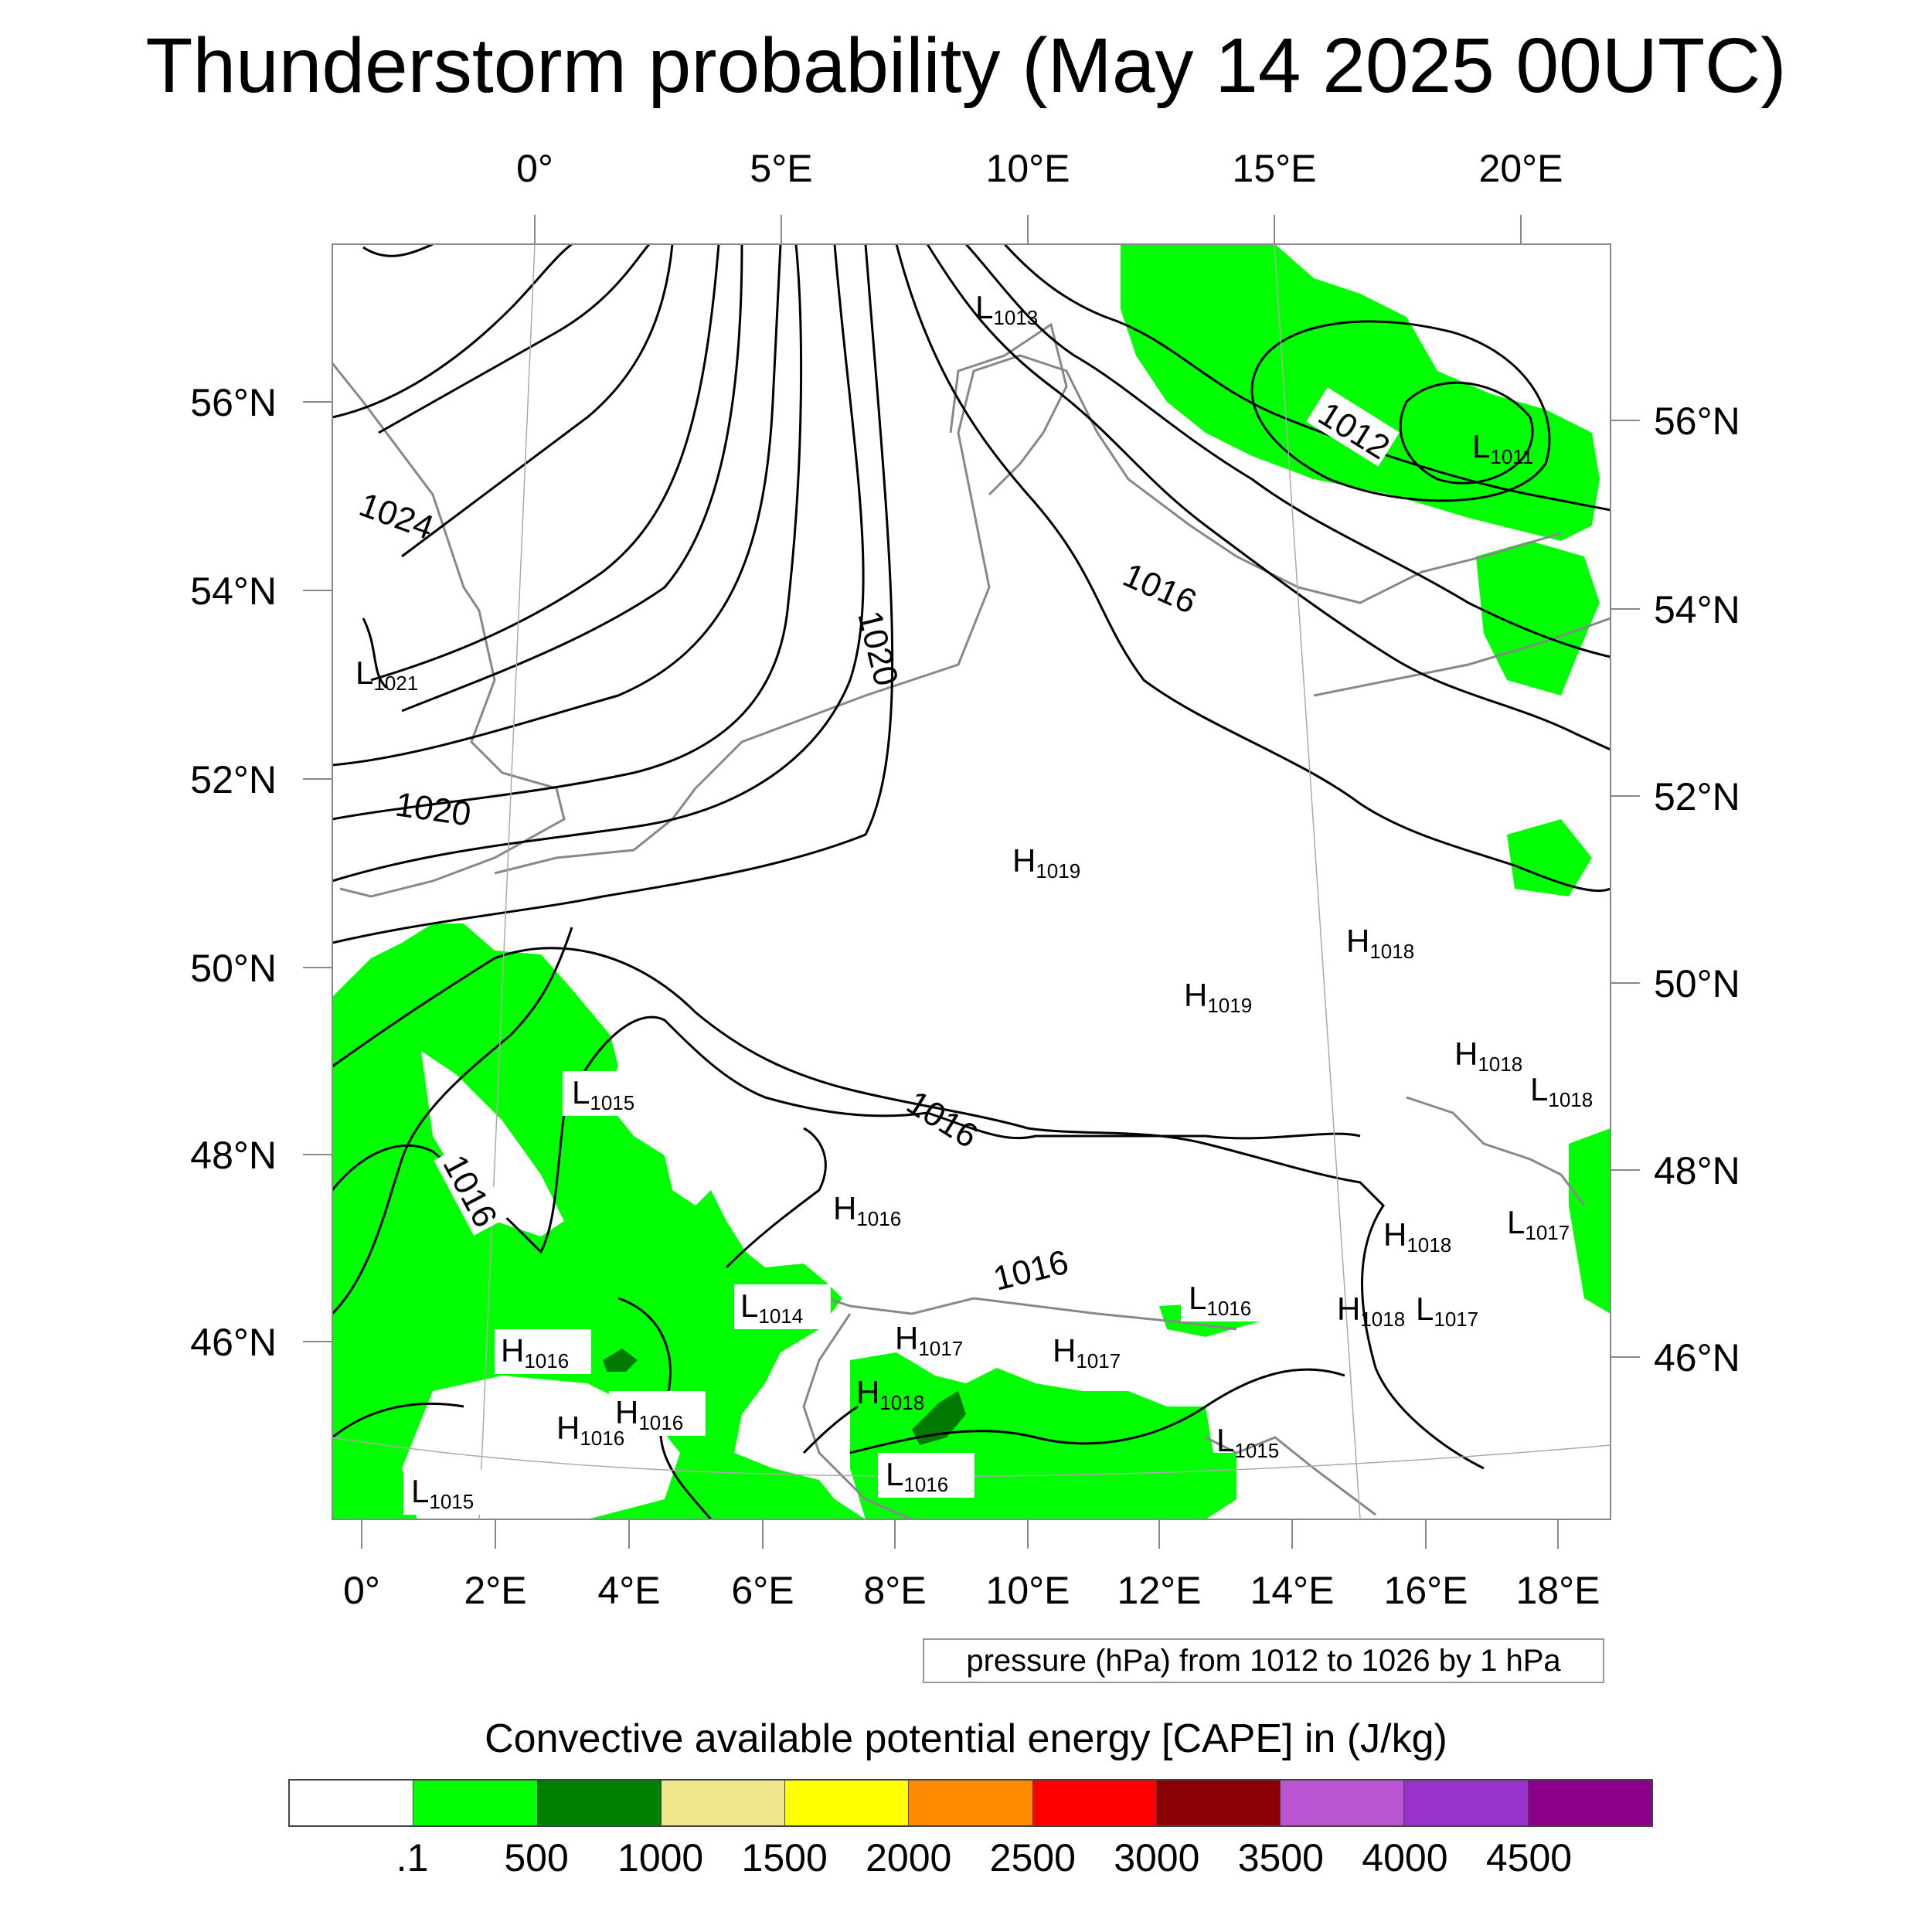 The width and height of the screenshot is (1932, 1932). Describe the element at coordinates (234, 1156) in the screenshot. I see `left-lat-label: 48°N` at that location.